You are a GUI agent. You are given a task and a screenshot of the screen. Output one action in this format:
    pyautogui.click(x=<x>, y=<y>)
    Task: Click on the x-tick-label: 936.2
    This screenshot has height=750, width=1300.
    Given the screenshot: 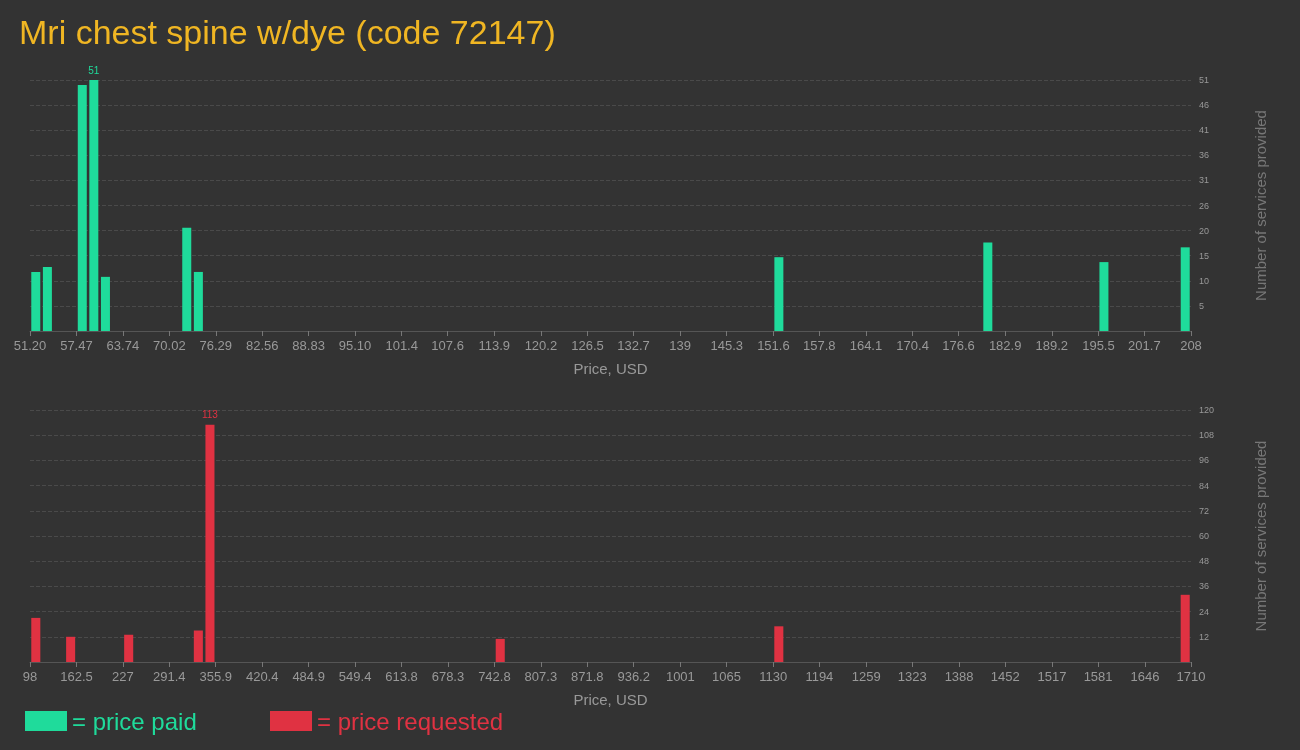 What is the action you would take?
    pyautogui.click(x=633, y=676)
    